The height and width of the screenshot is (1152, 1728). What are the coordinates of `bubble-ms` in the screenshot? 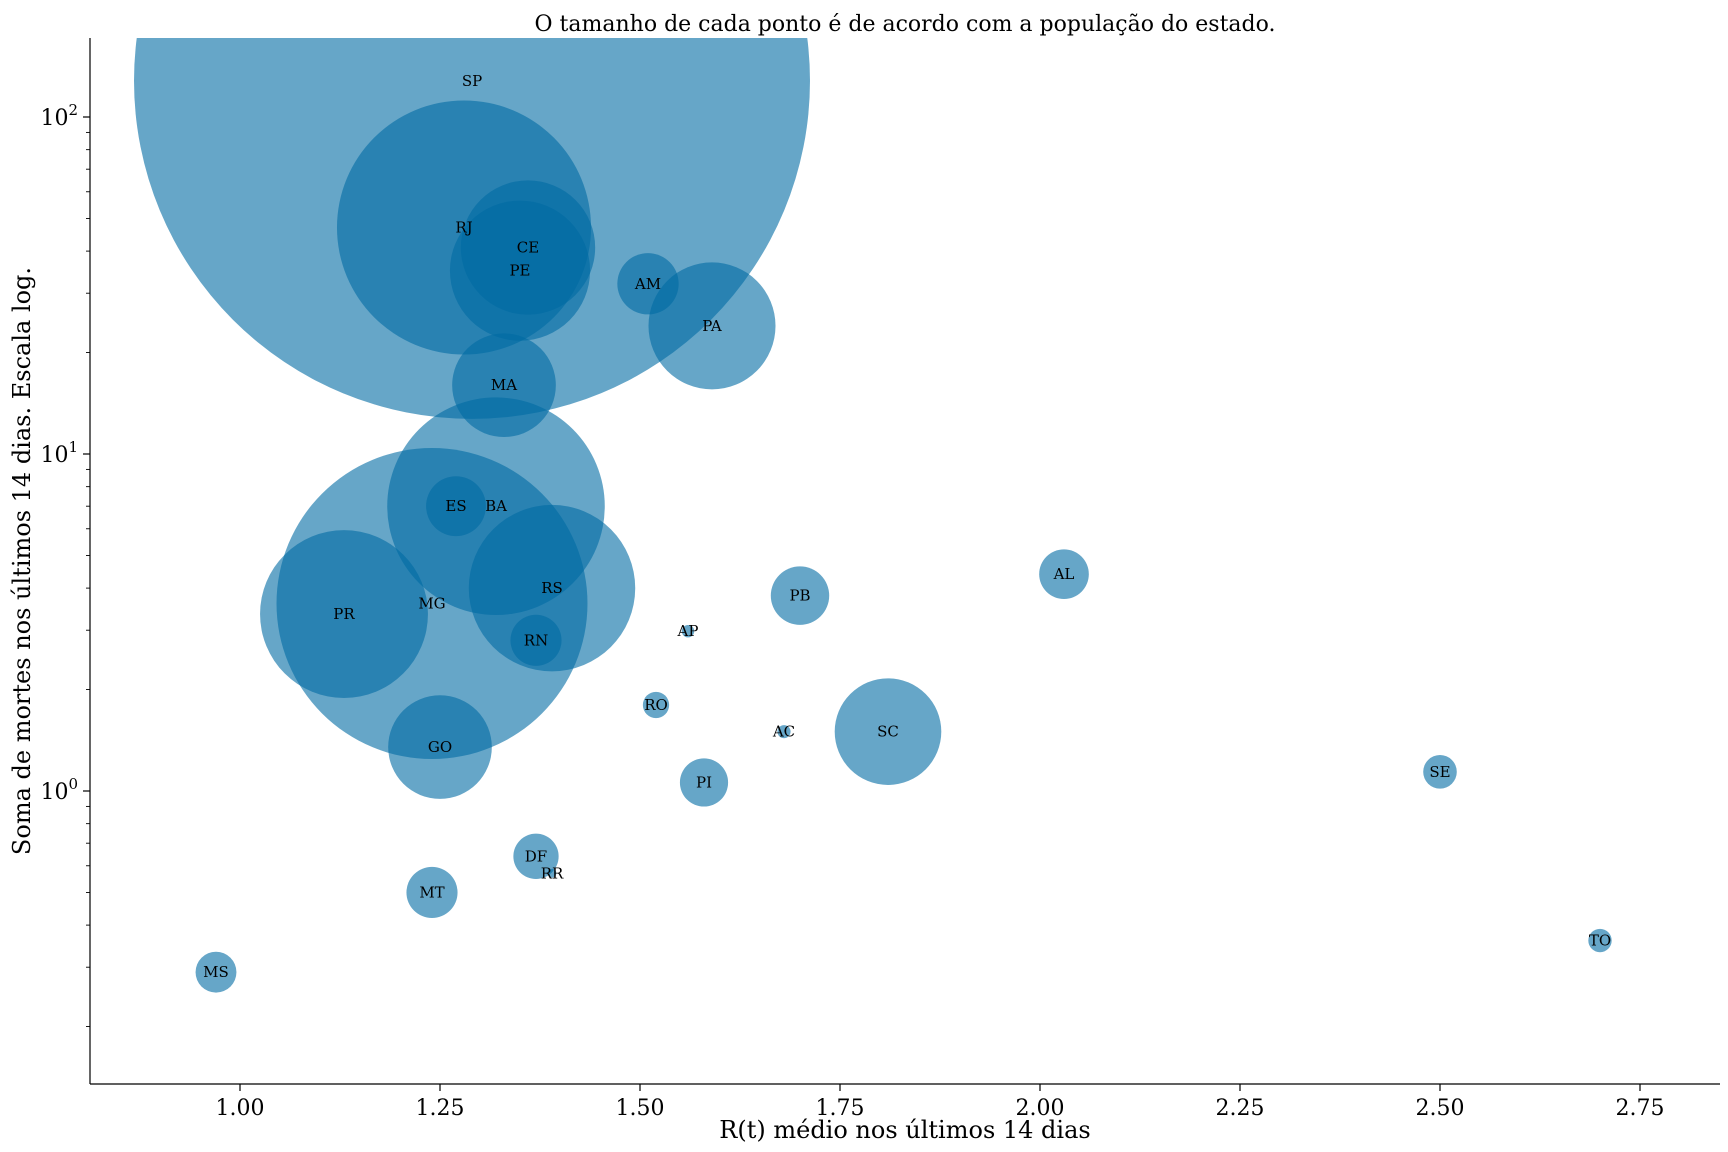 It's located at (216, 972).